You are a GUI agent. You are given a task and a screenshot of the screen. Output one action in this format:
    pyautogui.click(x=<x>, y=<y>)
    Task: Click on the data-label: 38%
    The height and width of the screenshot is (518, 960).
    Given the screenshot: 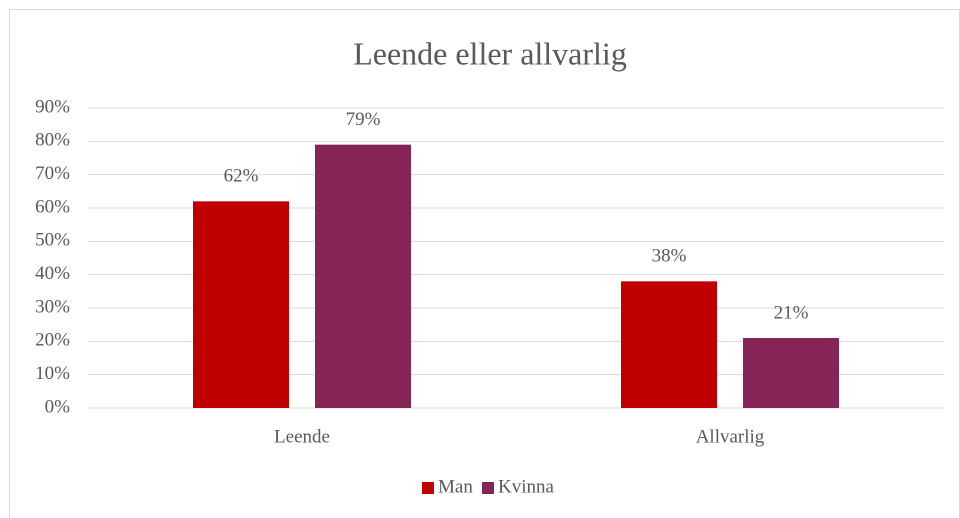 What is the action you would take?
    pyautogui.click(x=669, y=256)
    